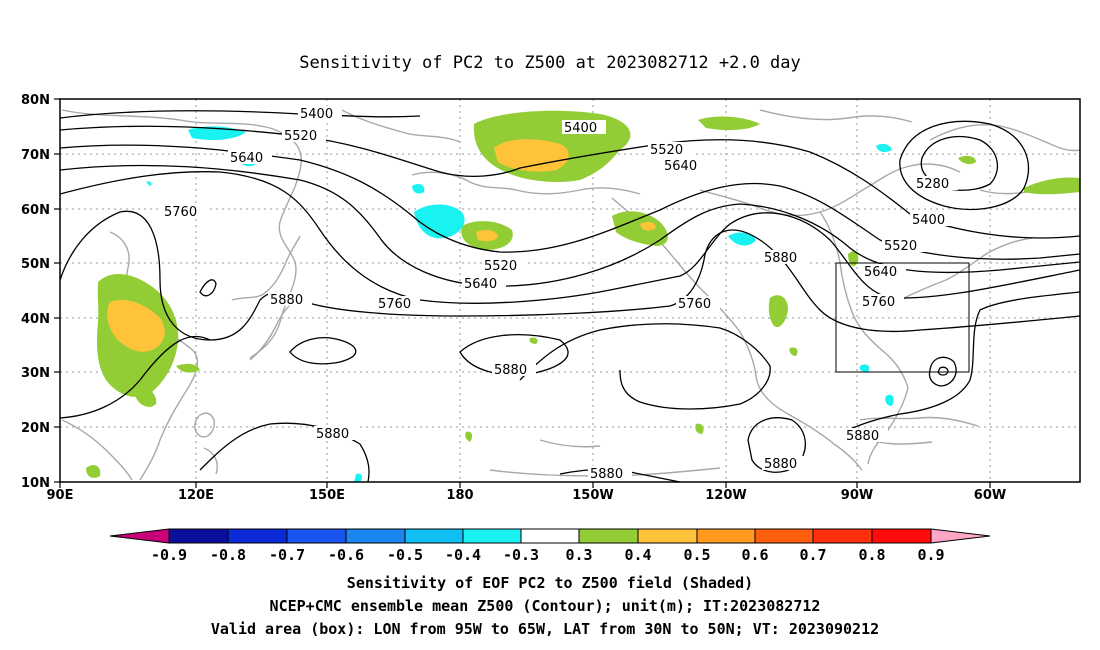 This screenshot has width=1100, height=650. I want to click on colorbar-tick-label: -0.5, so click(405, 555).